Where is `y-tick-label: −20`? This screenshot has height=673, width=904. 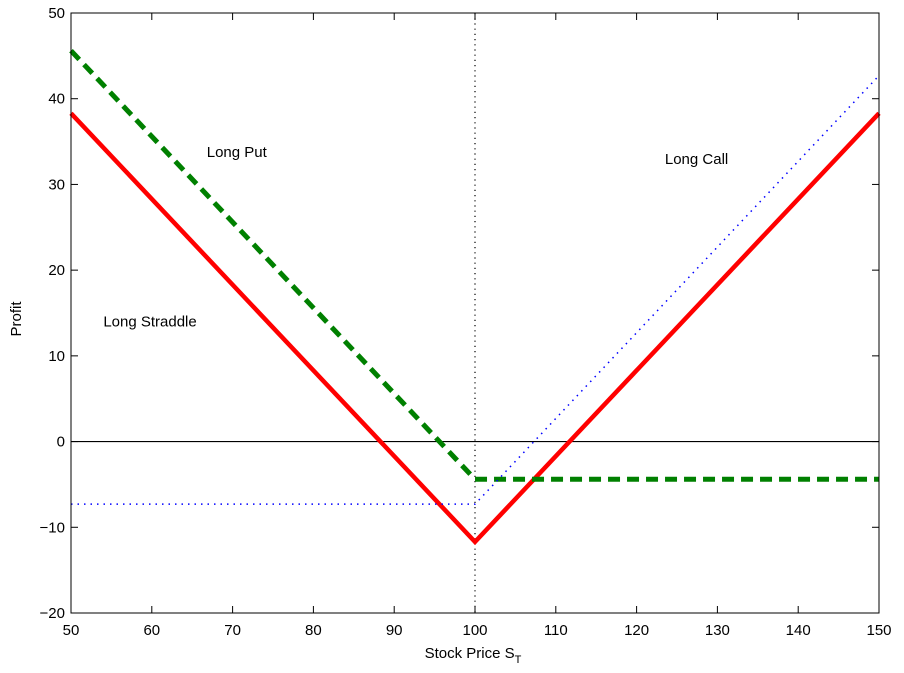 y-tick-label: −20 is located at coordinates (52, 613).